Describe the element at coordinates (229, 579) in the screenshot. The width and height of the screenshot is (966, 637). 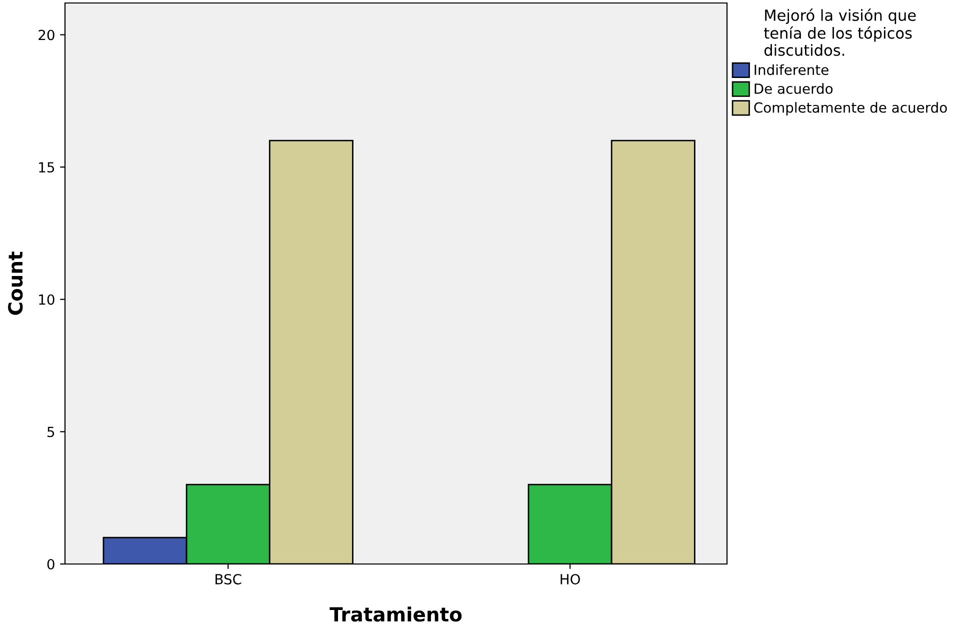
I see `x-tick-label: BSC` at that location.